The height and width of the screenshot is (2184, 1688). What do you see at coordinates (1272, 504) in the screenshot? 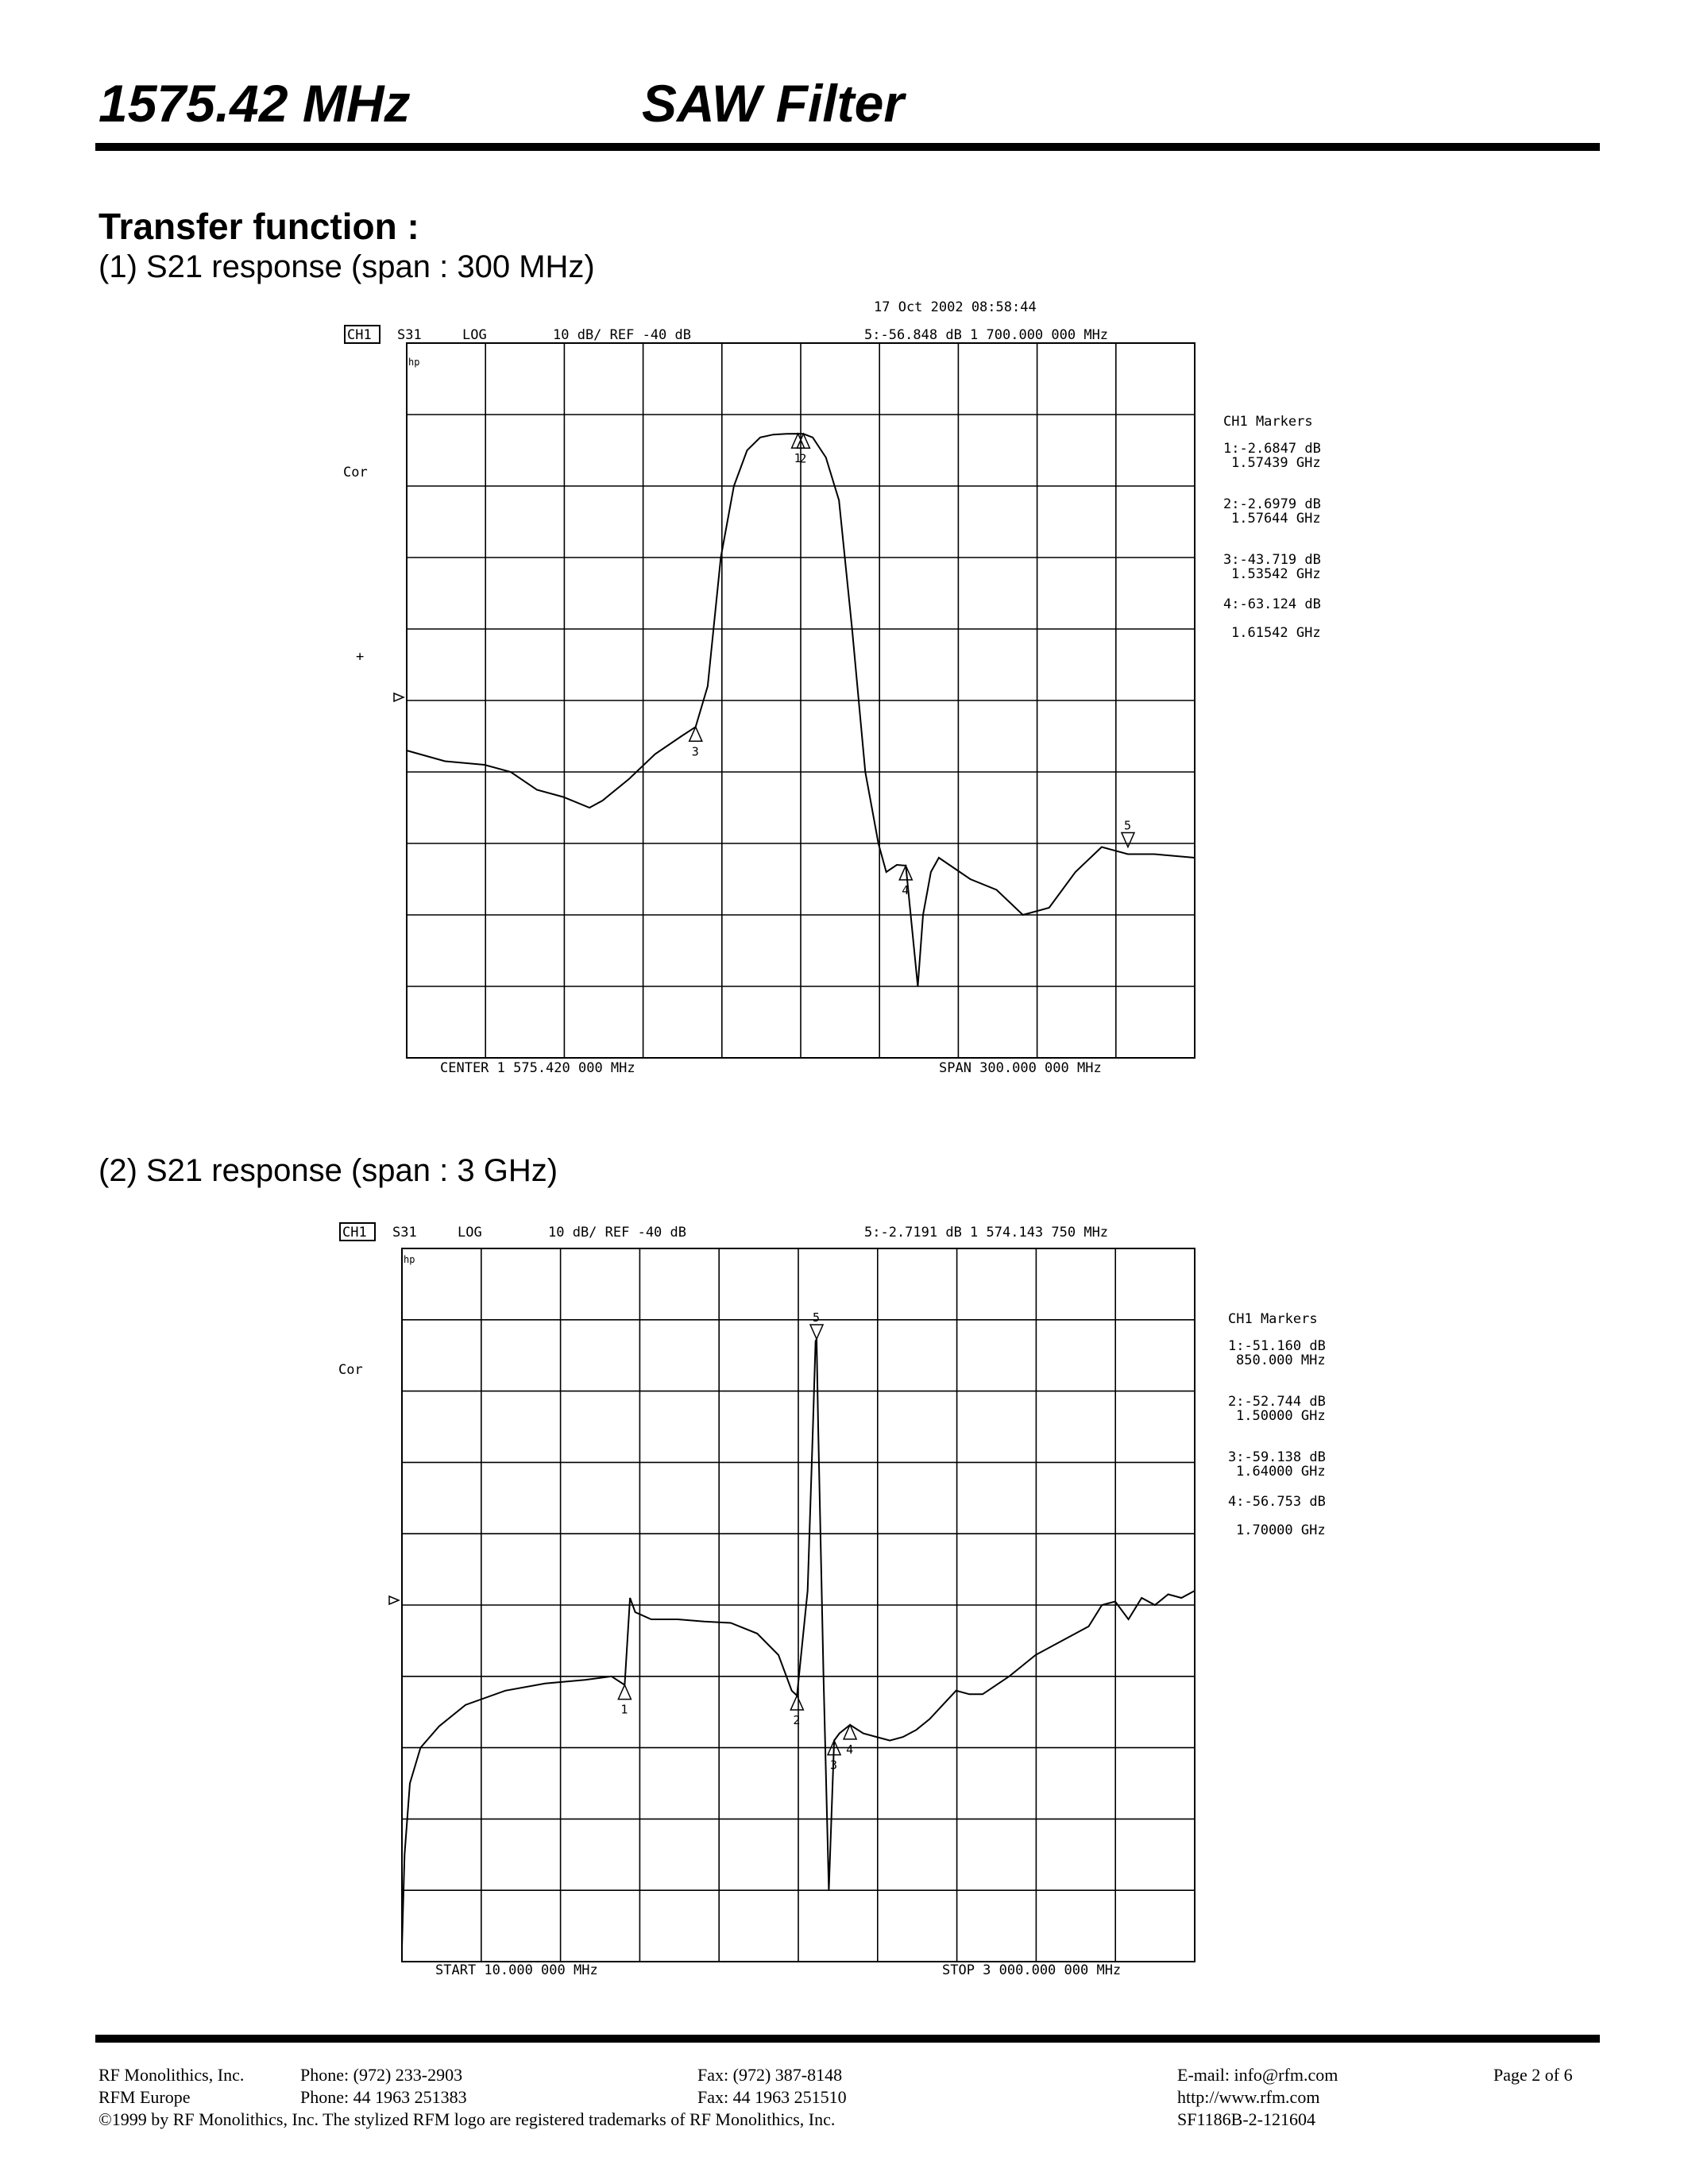
I see `chart1-marker-2-value: 2:-2.6979 dB` at bounding box center [1272, 504].